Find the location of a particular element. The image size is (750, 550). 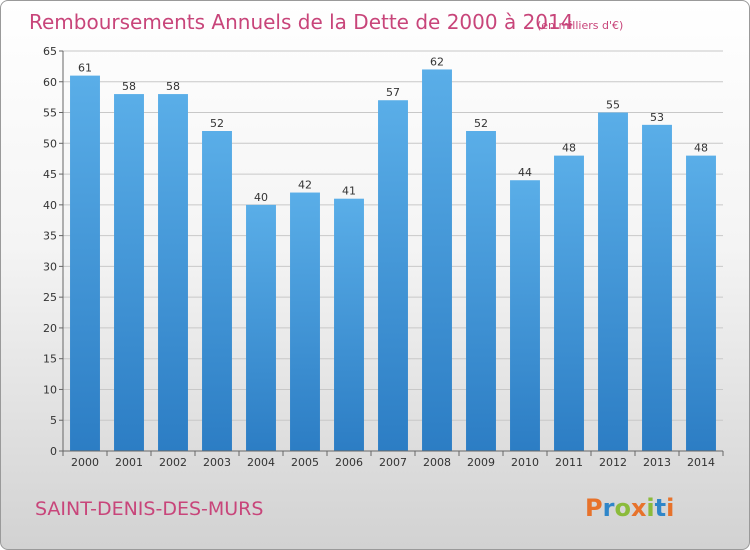

bar-value-label: 61 is located at coordinates (85, 68).